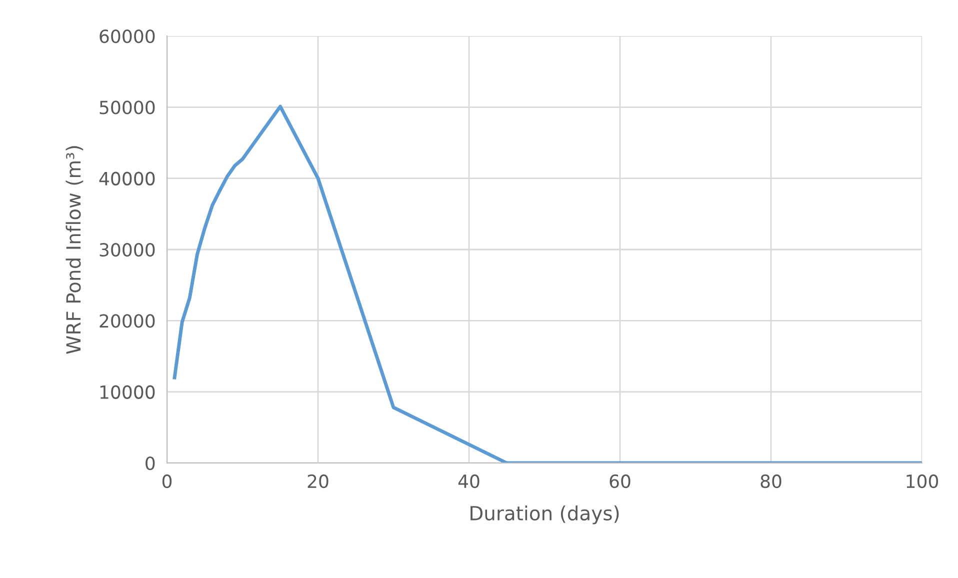  I want to click on x-tick-label: 40, so click(469, 481).